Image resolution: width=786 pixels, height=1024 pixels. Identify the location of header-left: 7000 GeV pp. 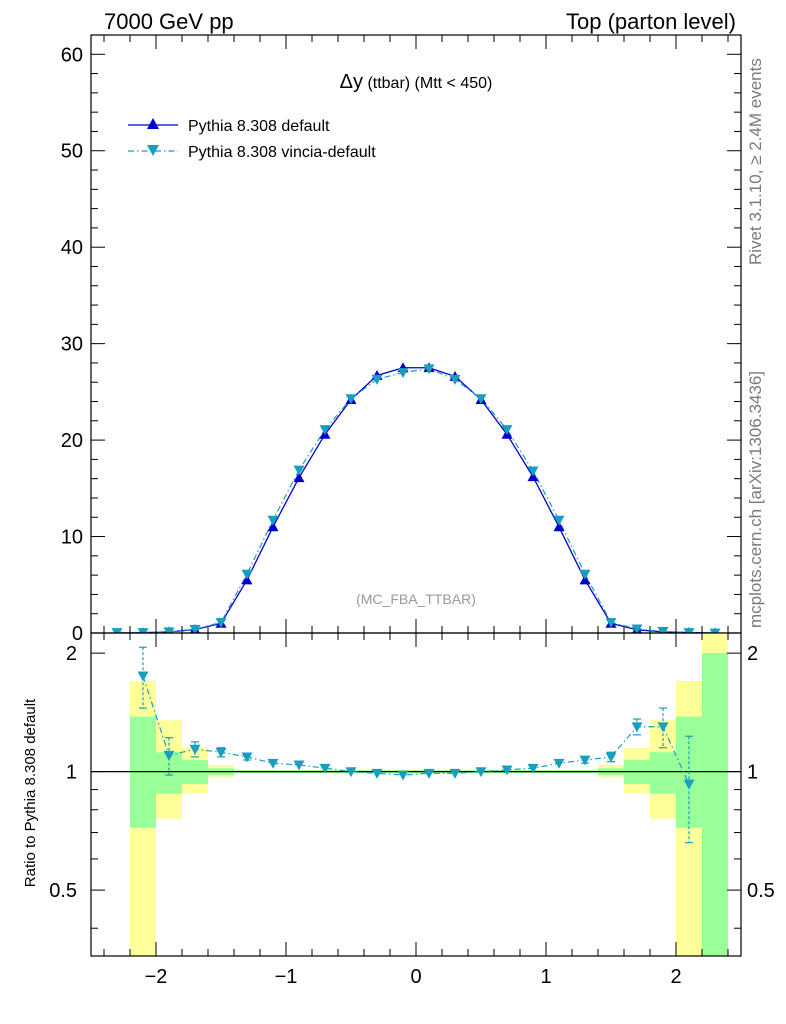
(169, 21).